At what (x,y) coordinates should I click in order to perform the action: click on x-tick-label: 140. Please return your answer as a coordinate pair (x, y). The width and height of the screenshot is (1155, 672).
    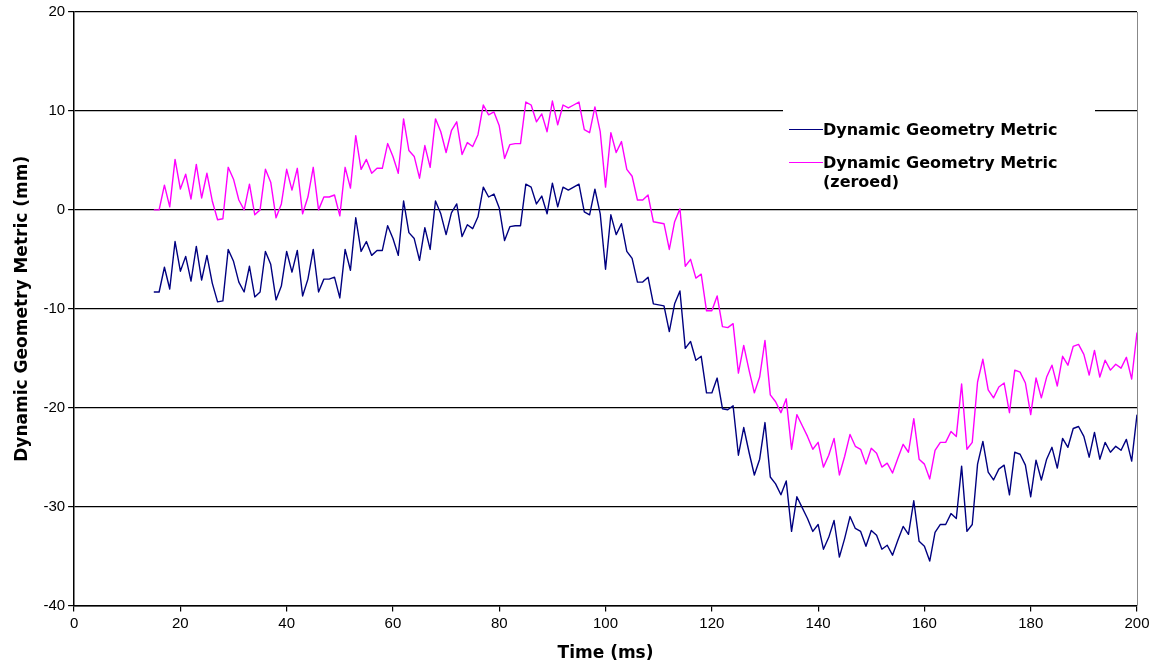
    Looking at the image, I should click on (818, 622).